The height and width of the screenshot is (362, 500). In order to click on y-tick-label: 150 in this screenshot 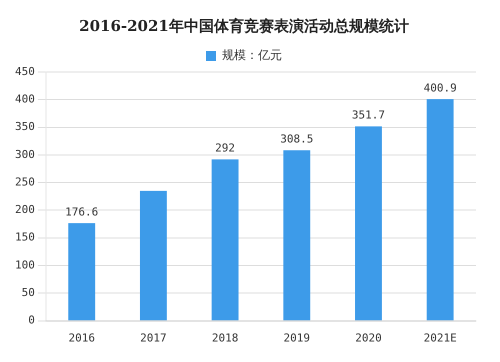, I will do `click(24, 237)`.